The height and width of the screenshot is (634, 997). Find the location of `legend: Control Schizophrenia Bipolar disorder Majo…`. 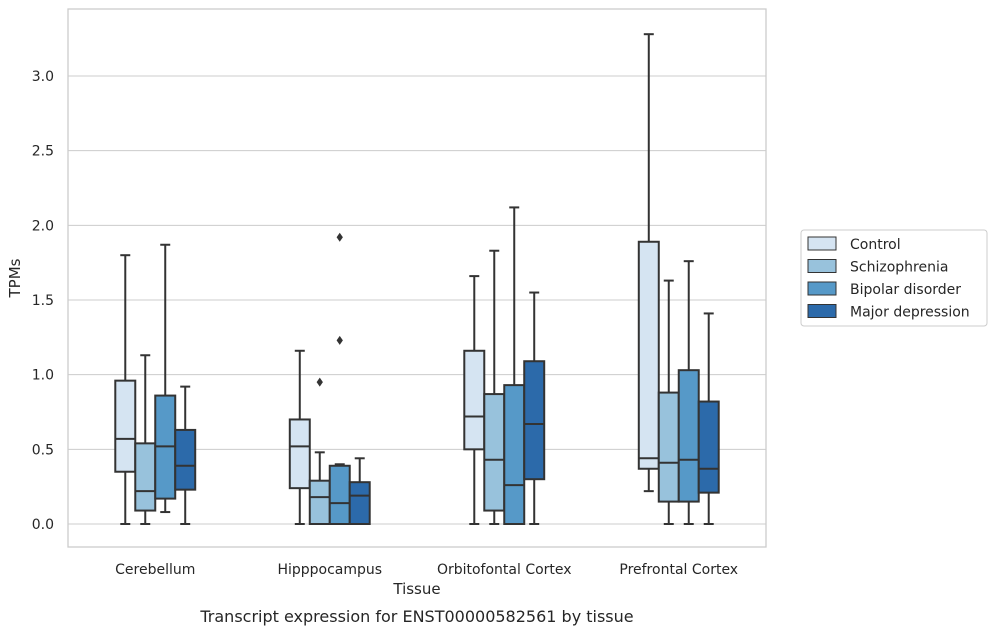

legend: Control Schizophrenia Bipolar disorder Majo… is located at coordinates (894, 278).